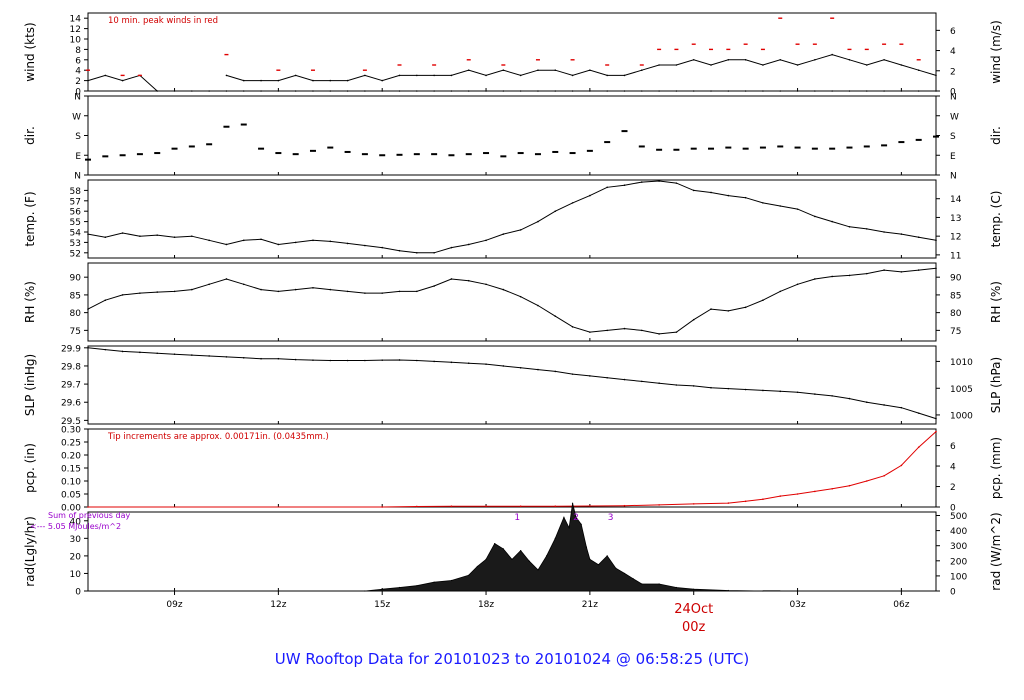 This screenshot has height=700, width=1024. What do you see at coordinates (953, 93) in the screenshot?
I see `wind-right-tick-label: 0` at bounding box center [953, 93].